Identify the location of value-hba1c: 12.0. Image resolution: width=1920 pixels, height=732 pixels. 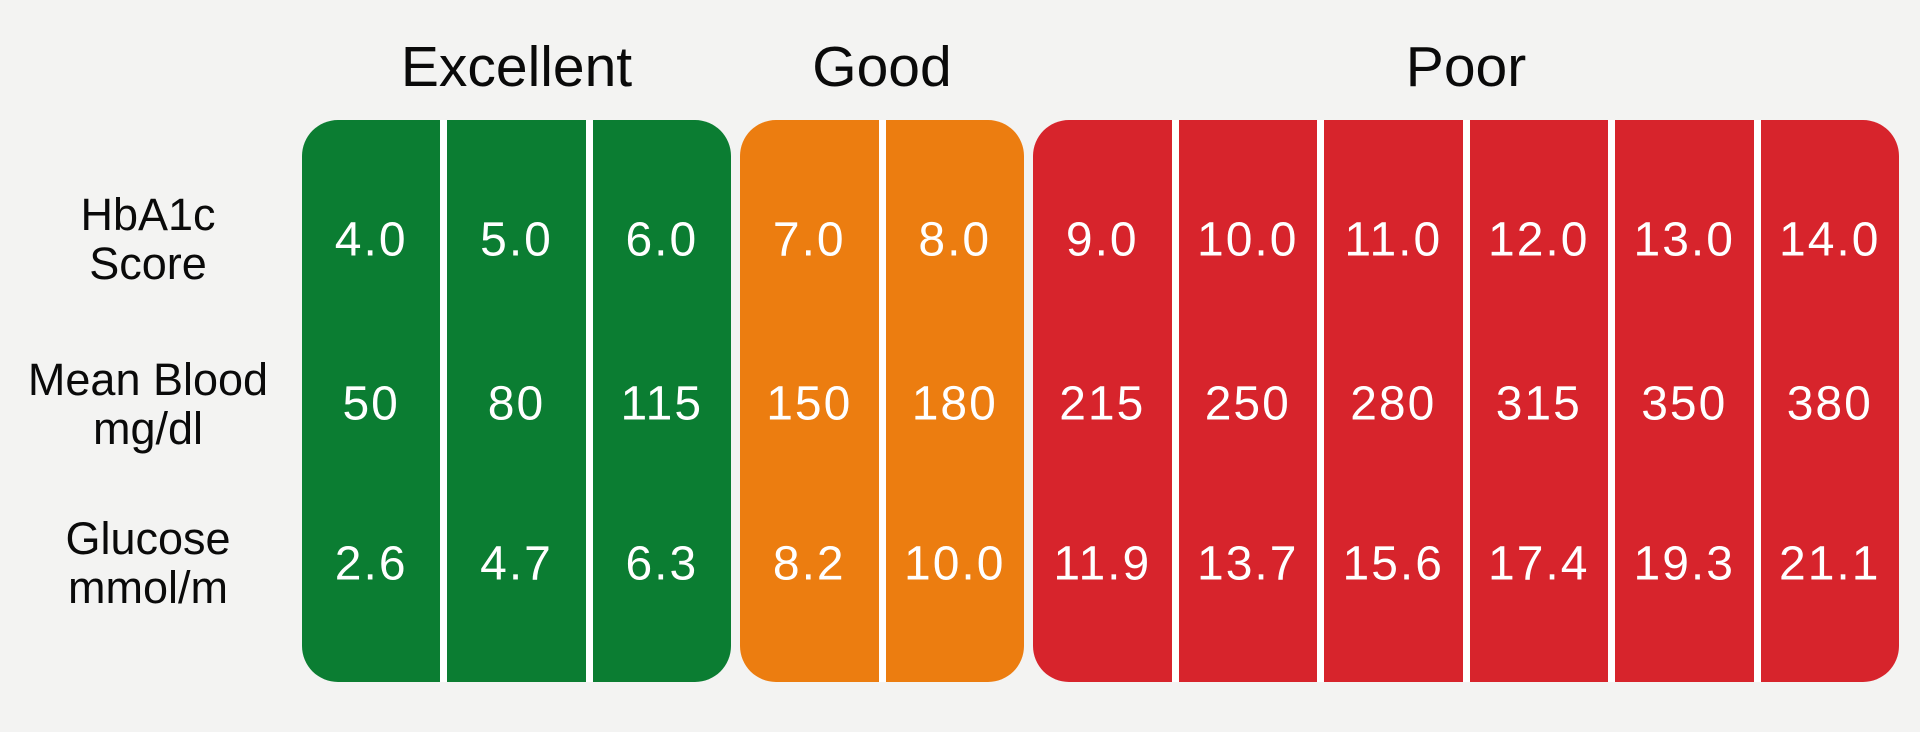
(1539, 240).